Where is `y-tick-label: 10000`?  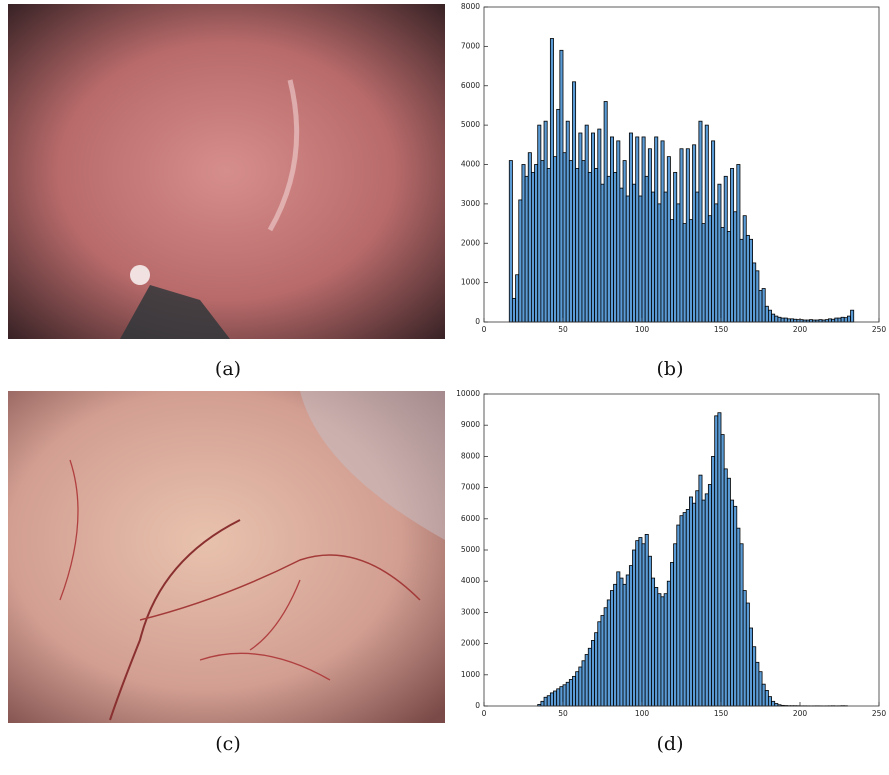
y-tick-label: 10000 is located at coordinates (468, 393).